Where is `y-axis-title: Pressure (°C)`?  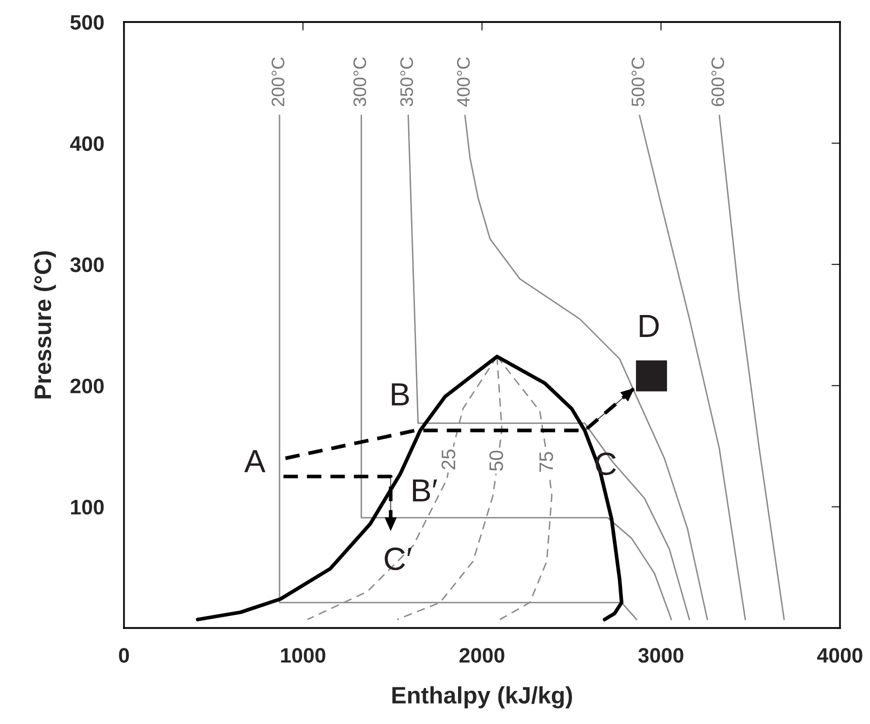 y-axis-title: Pressure (°C) is located at coordinates (45, 324).